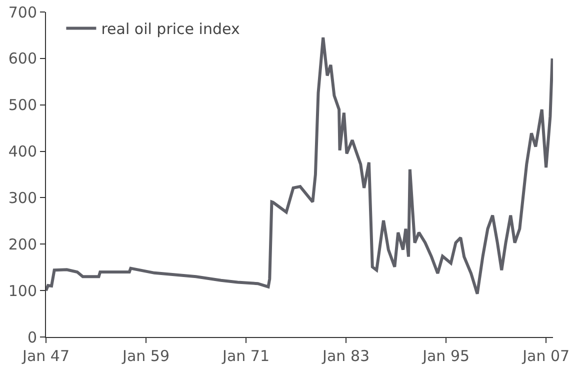 Image resolution: width=575 pixels, height=377 pixels. Describe the element at coordinates (446, 356) in the screenshot. I see `x-tick-label: Jan 95` at that location.